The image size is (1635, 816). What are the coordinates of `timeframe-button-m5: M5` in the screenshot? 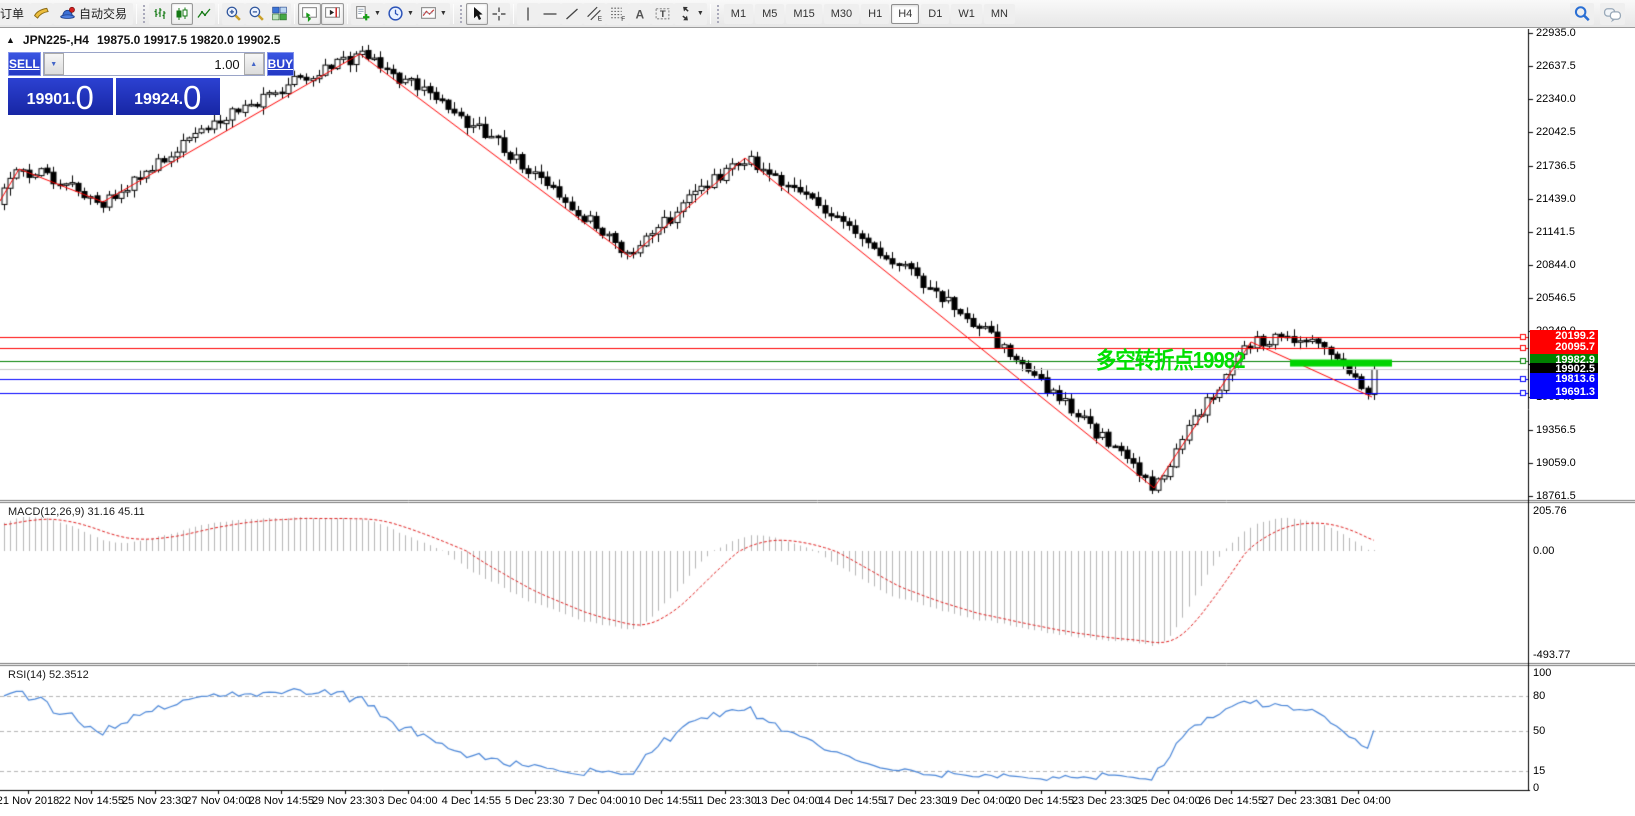 It's located at (770, 13).